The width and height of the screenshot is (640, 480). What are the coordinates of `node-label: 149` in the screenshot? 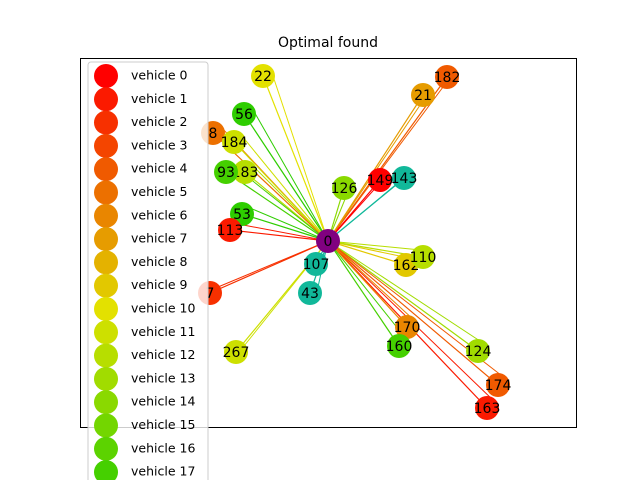 It's located at (380, 181).